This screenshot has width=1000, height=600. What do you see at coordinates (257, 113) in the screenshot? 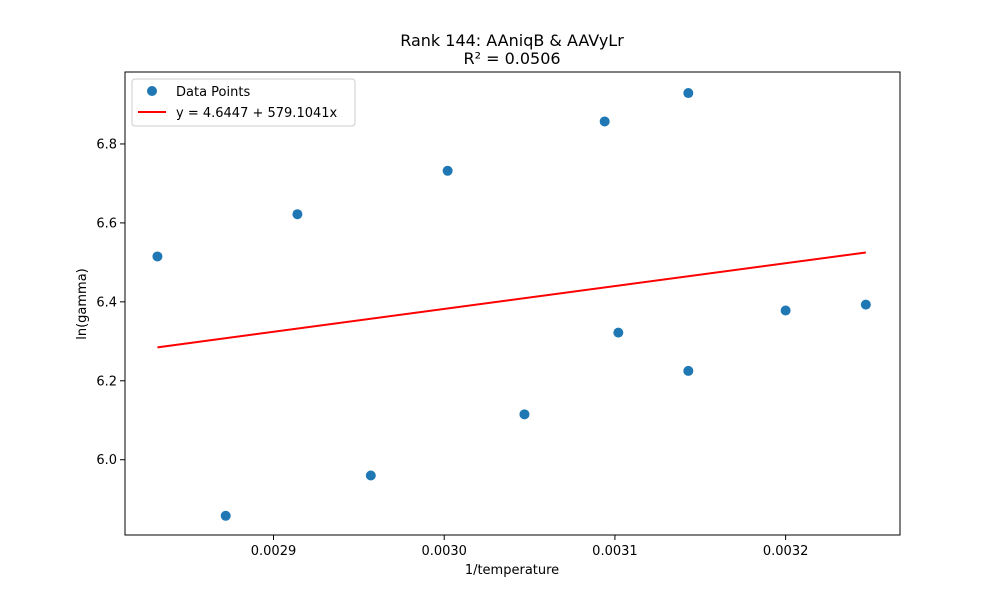
I see `legend-label-fit-line: y = 4.6447 + 579.1041x` at bounding box center [257, 113].